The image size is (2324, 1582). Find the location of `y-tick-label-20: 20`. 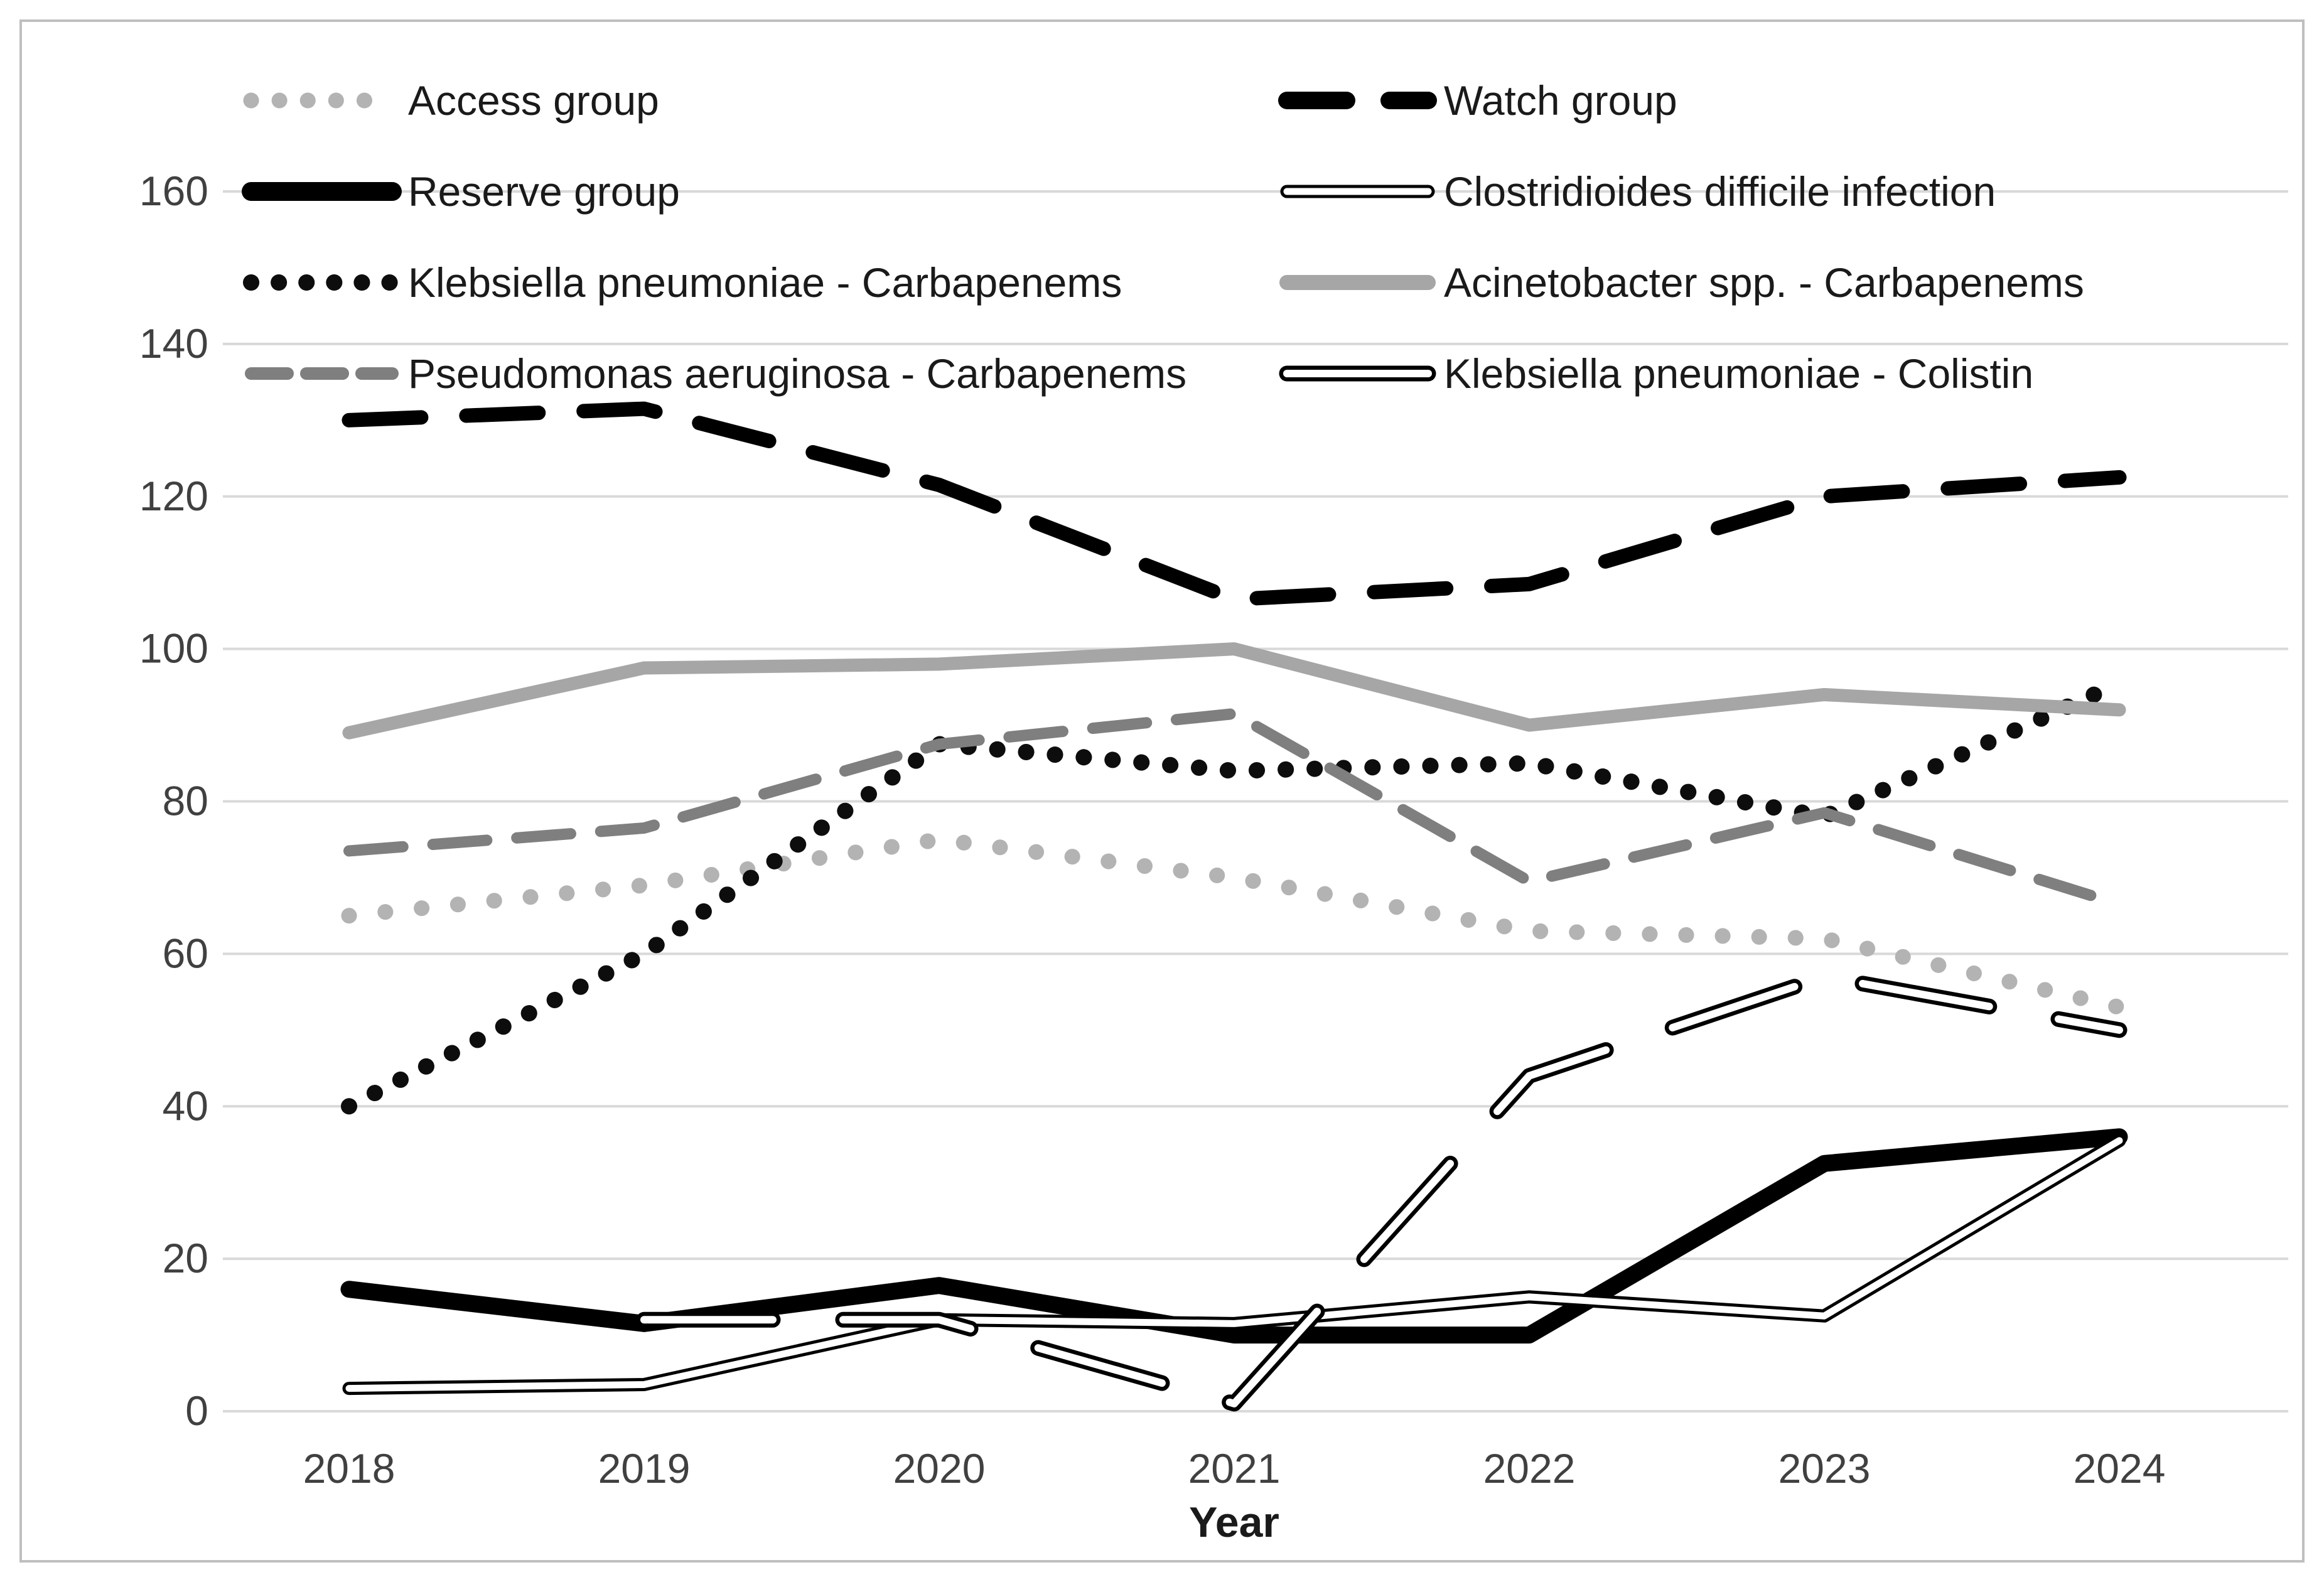

y-tick-label-20: 20 is located at coordinates (185, 1258).